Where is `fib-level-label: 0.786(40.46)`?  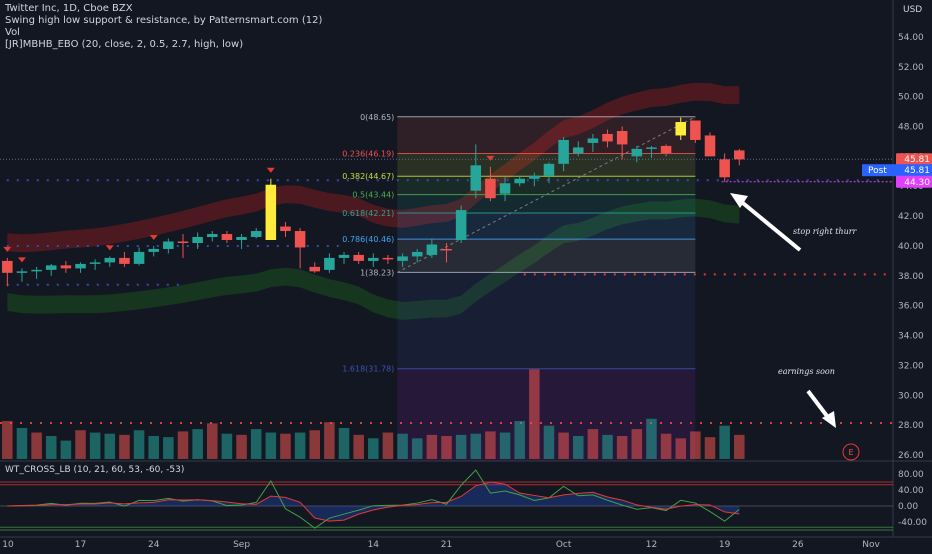
fib-level-label: 0.786(40.46) is located at coordinates (368, 239).